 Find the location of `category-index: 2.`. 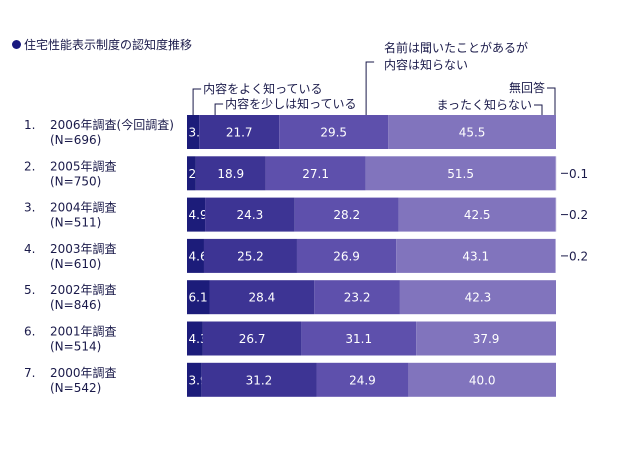

category-index: 2. is located at coordinates (29, 166).